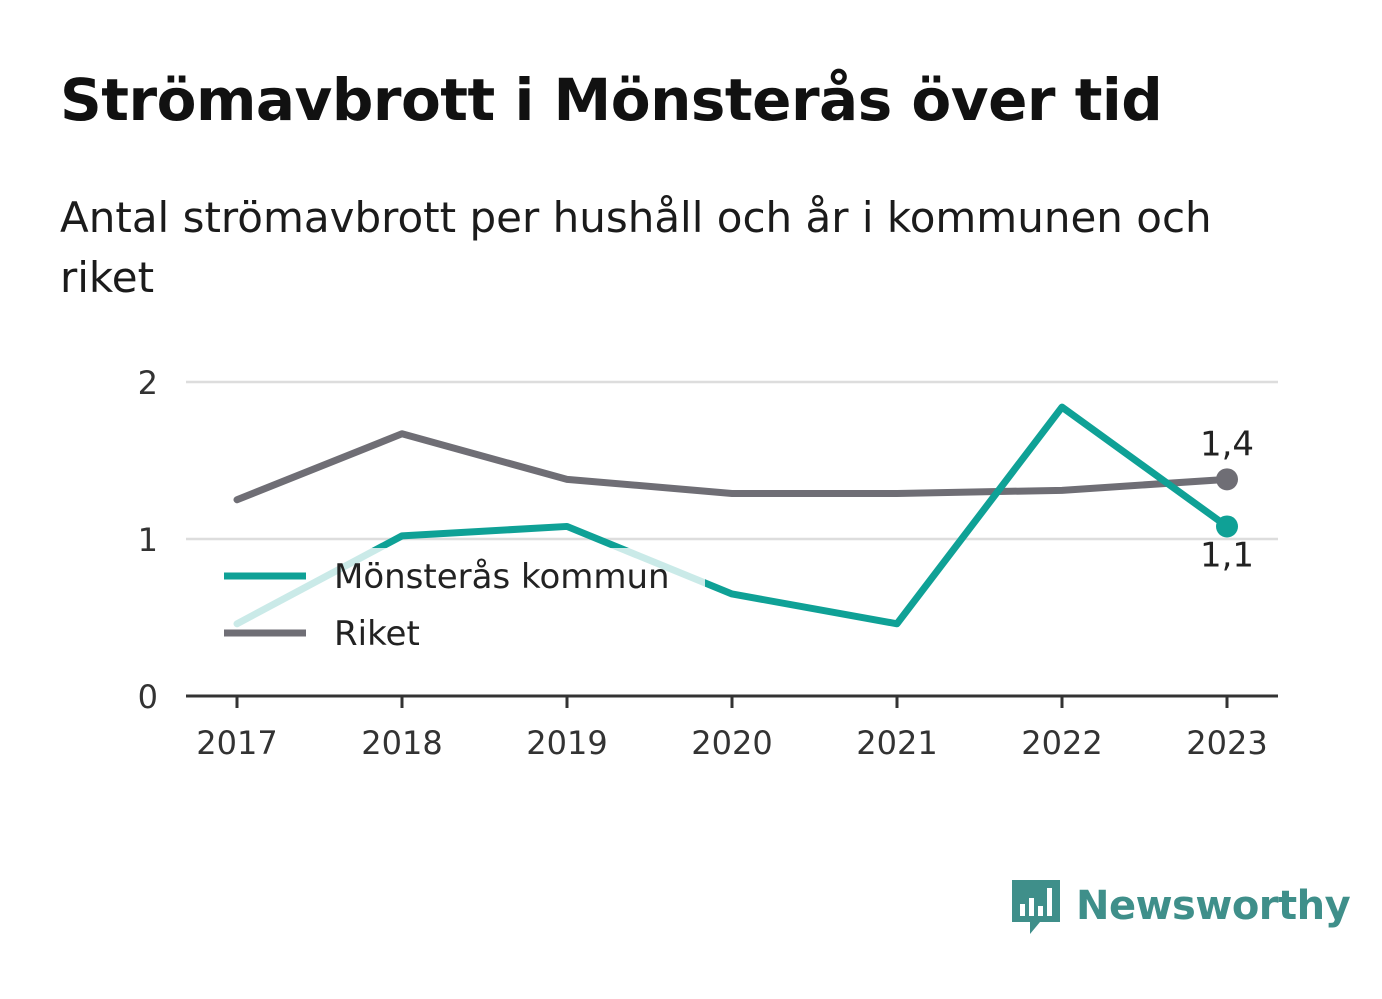 This screenshot has height=999, width=1382. I want to click on x-tick-label: 2022, so click(1061, 743).